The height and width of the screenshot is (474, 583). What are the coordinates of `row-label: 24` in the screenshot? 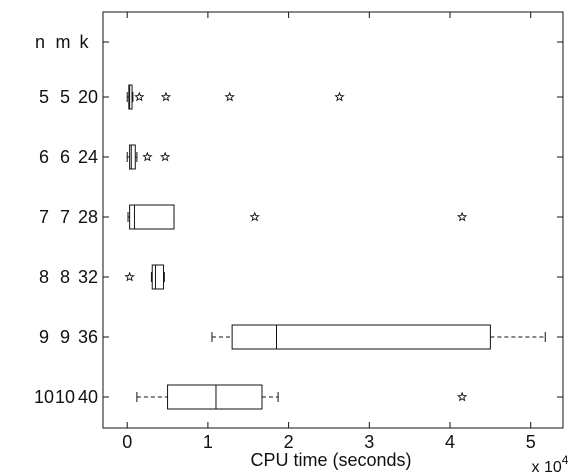 It's located at (88, 157).